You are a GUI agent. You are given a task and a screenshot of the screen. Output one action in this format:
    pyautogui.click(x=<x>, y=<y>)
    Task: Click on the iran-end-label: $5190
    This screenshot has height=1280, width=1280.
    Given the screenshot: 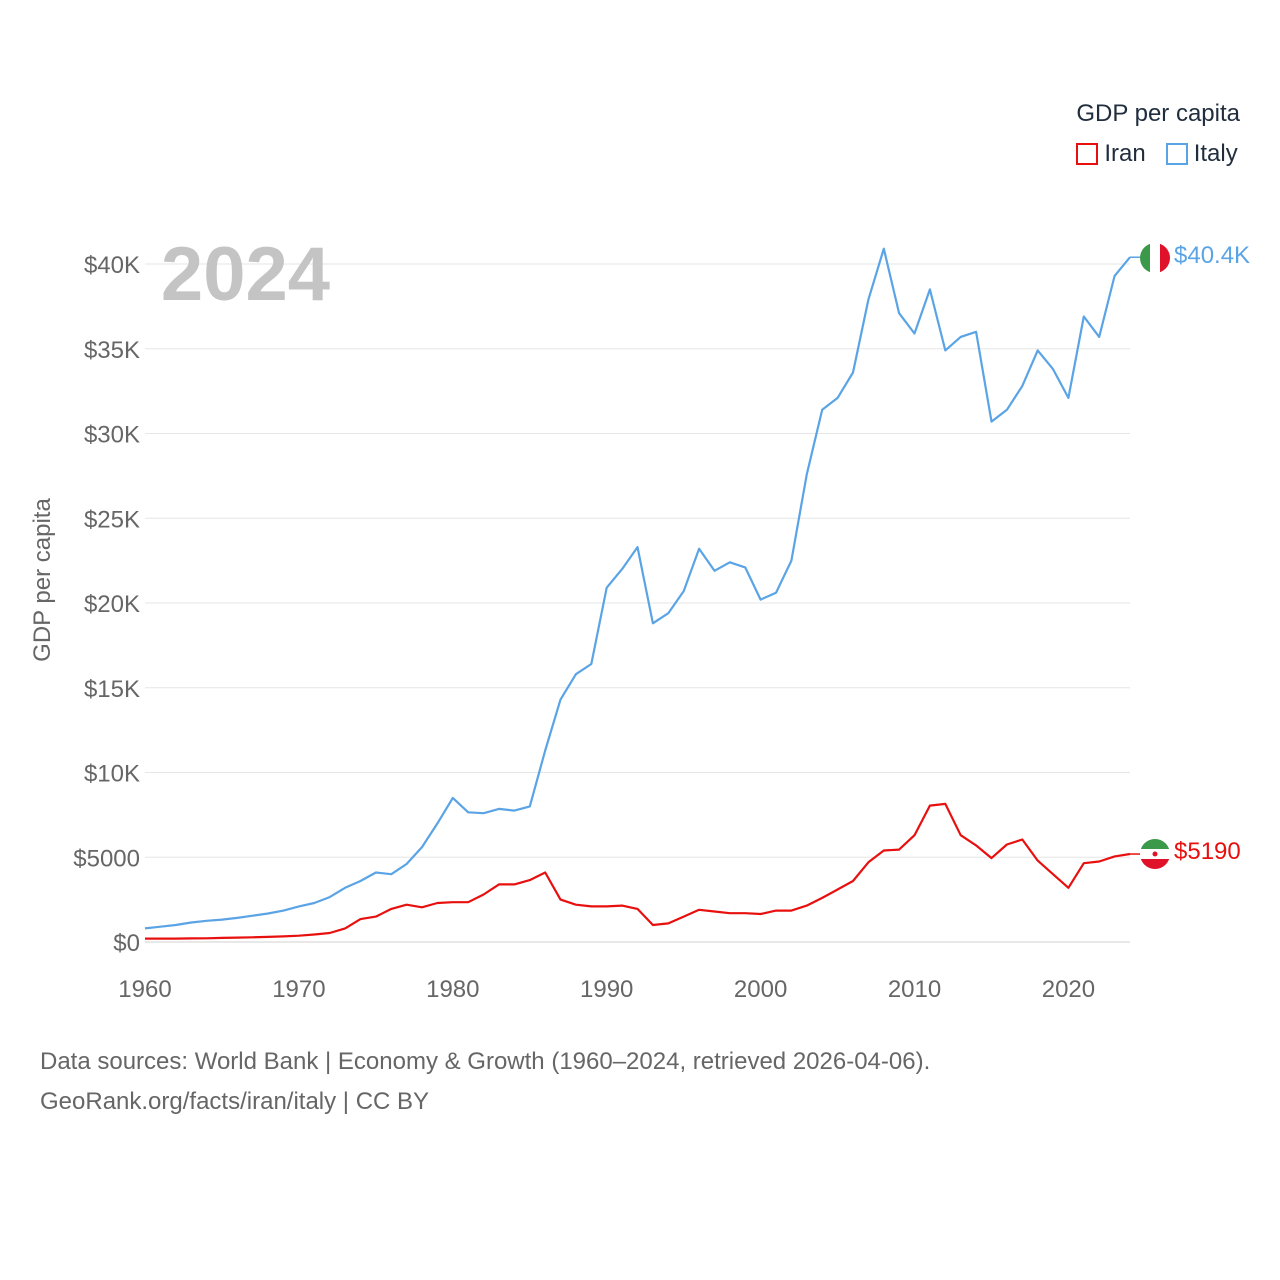 What is the action you would take?
    pyautogui.click(x=1207, y=851)
    